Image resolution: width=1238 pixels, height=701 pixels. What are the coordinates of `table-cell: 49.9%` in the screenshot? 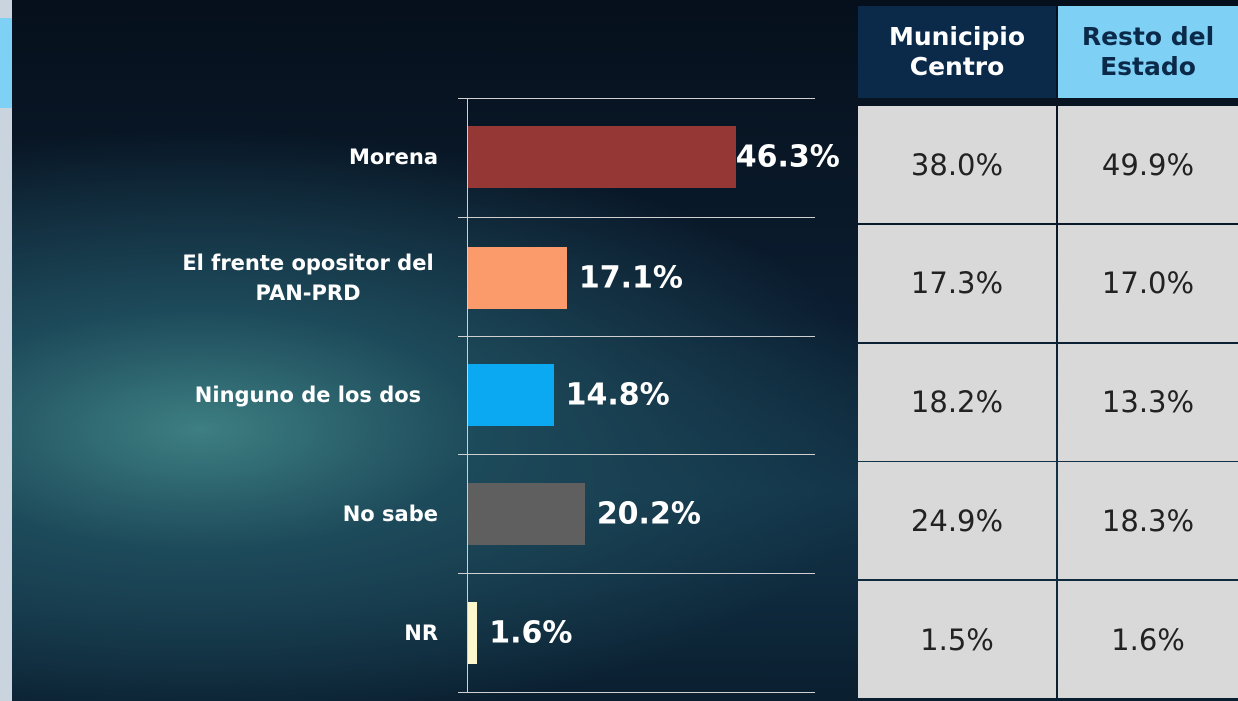 It's located at (1148, 164).